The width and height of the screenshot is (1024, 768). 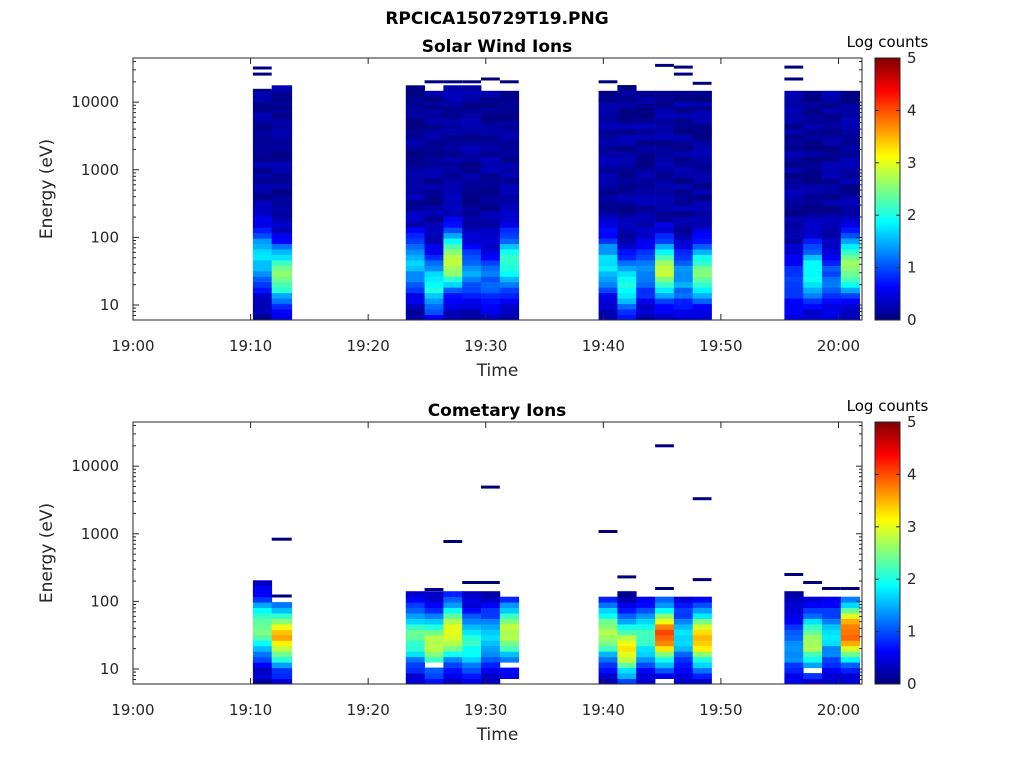 I want to click on y-axis-label: Energy (eV), so click(x=47, y=553).